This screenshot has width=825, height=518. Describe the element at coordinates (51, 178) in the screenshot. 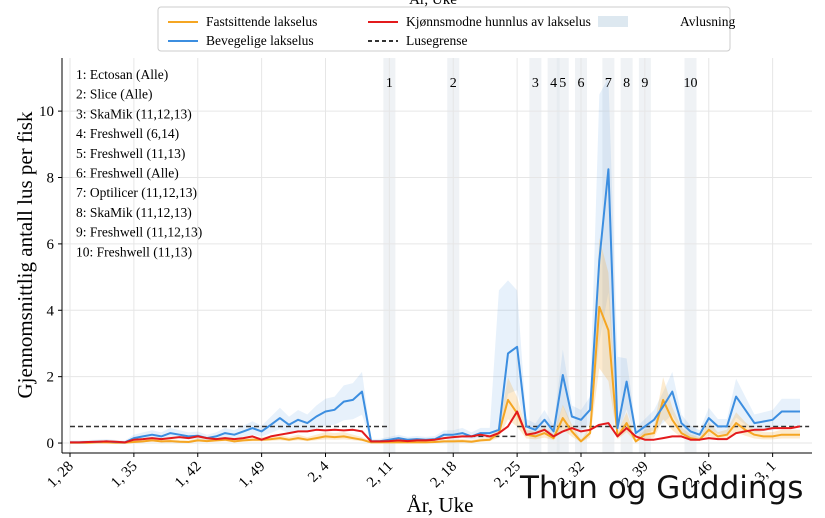

I see `y-tick-label-8: 8` at that location.